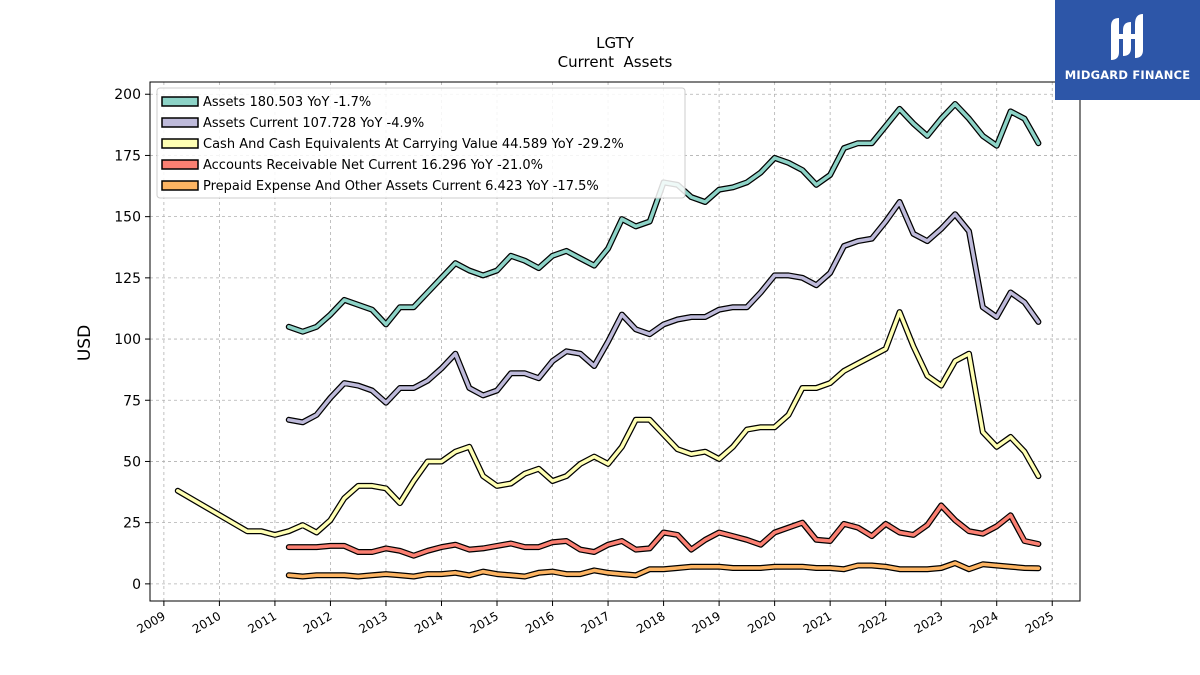  Describe the element at coordinates (373, 622) in the screenshot. I see `x-tick-label: 2013` at that location.